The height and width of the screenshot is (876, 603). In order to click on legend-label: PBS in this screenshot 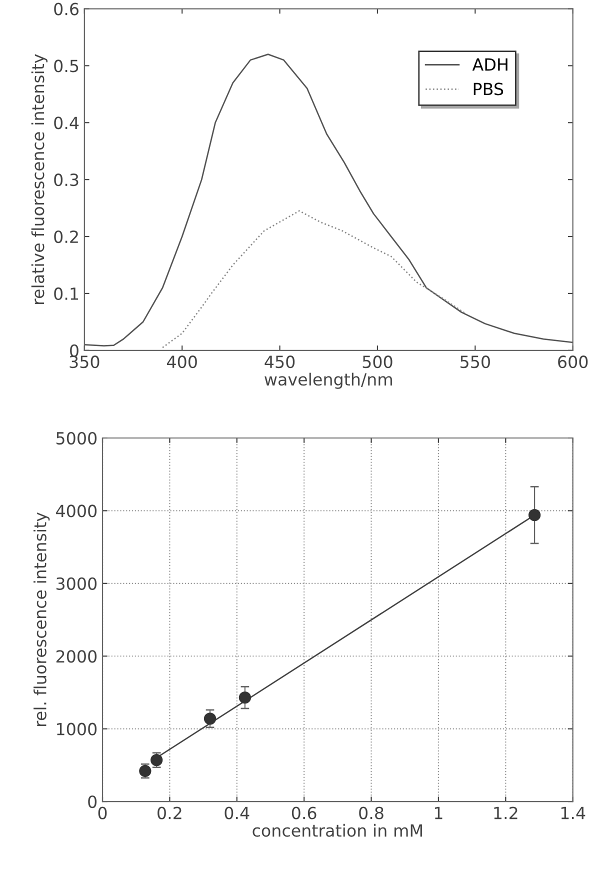, I will do `click(489, 89)`.